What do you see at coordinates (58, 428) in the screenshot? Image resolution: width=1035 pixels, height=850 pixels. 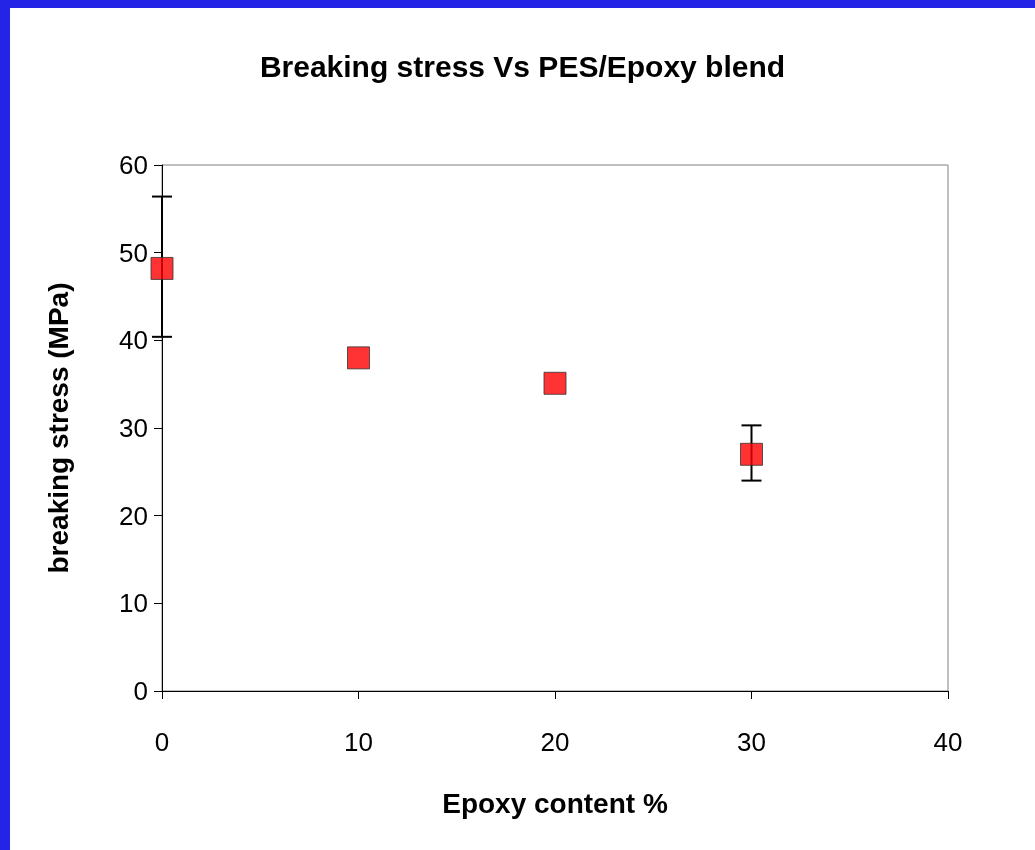 I see `y-axis-title: breaking stress (MPa)` at bounding box center [58, 428].